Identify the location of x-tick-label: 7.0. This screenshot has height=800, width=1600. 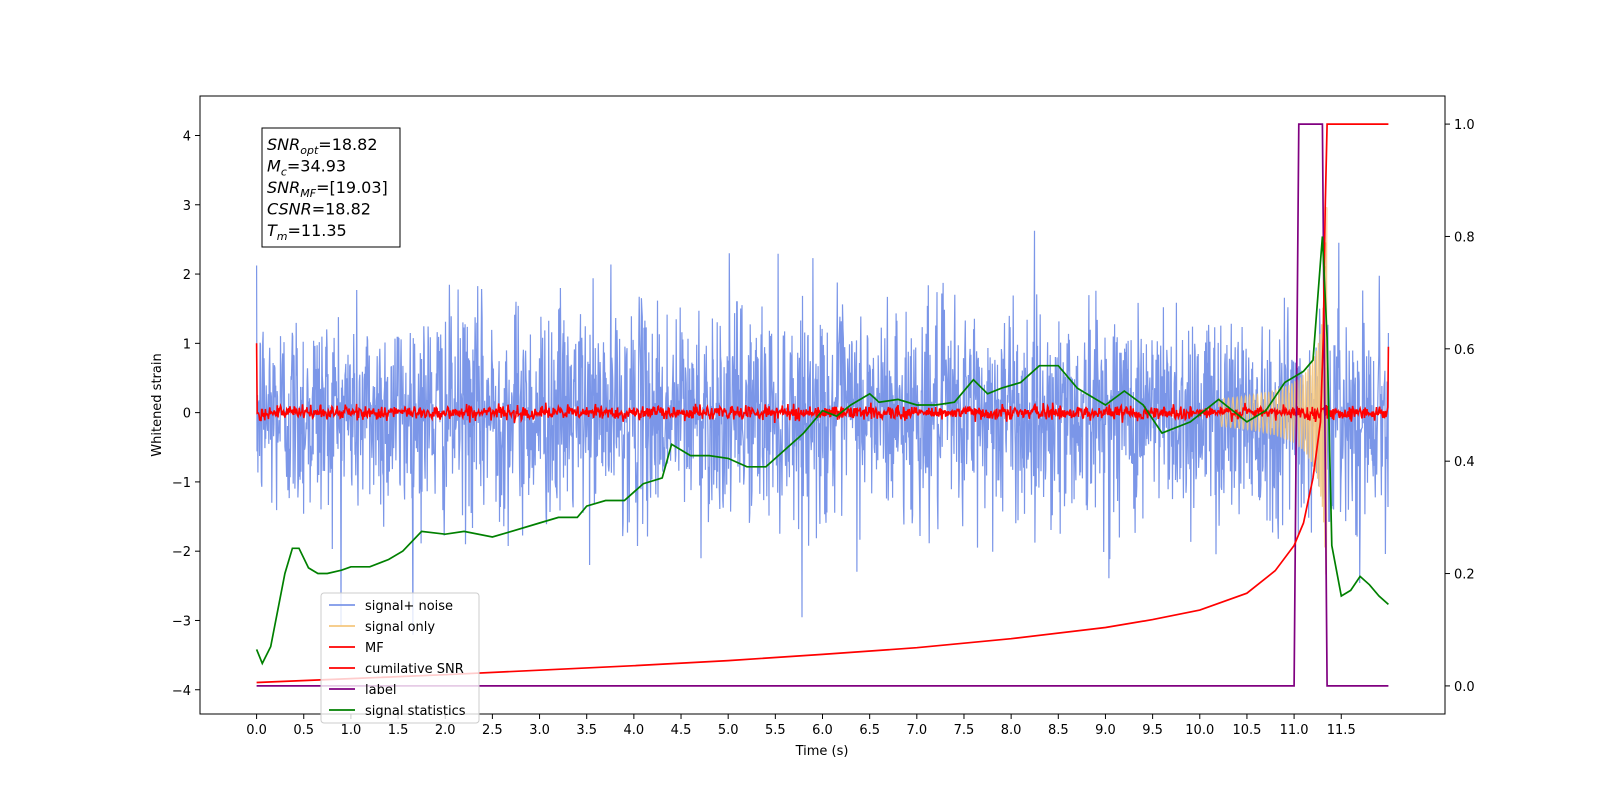
(916, 730).